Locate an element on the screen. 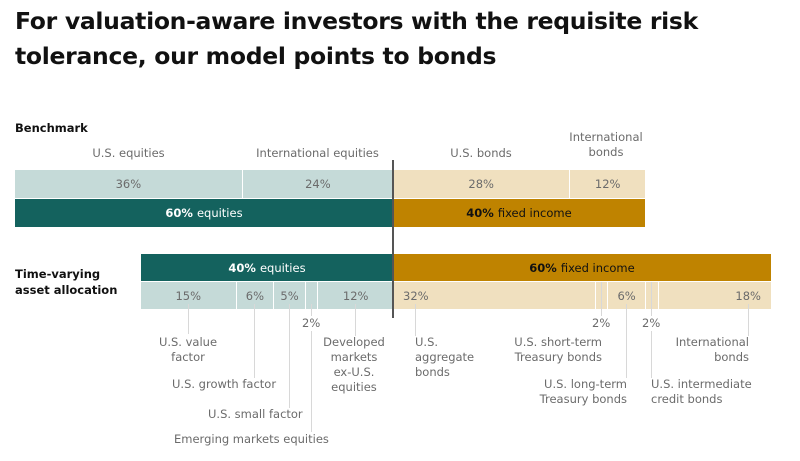 Image resolution: width=800 pixels, height=461 pixels. label-developed-markets: Developed markets ex-U.S. equities is located at coordinates (354, 365).